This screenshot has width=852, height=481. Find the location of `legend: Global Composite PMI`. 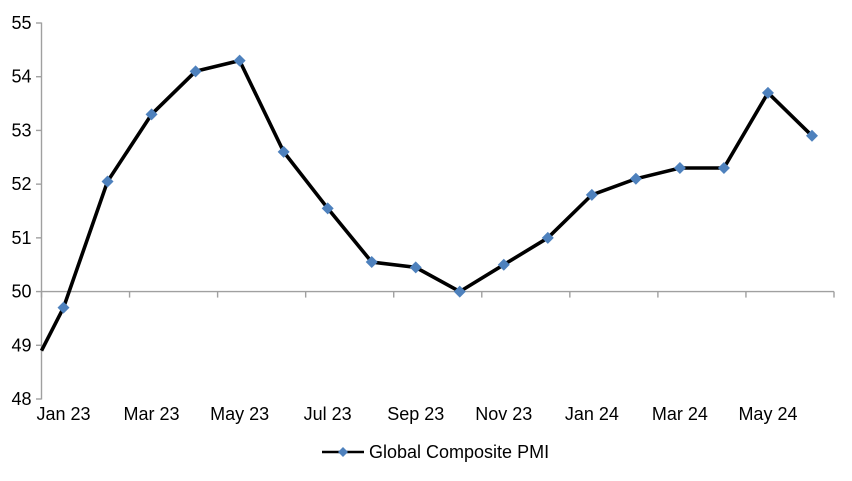

legend: Global Composite PMI is located at coordinates (435, 452).